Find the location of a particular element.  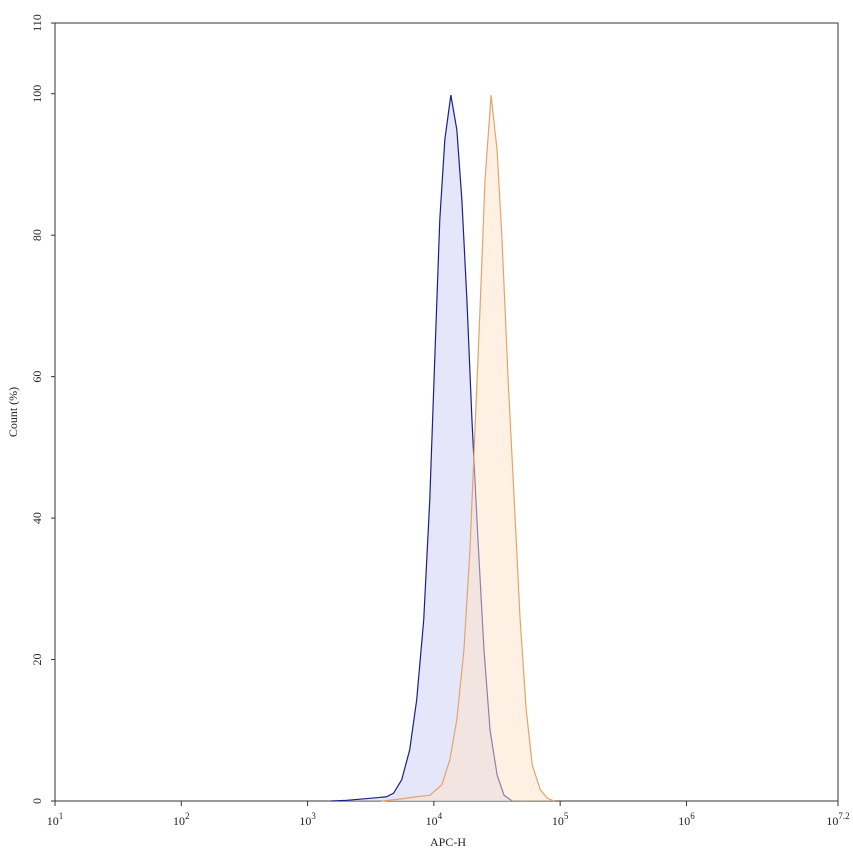

x-tick-label: 10⁶ is located at coordinates (686, 819).